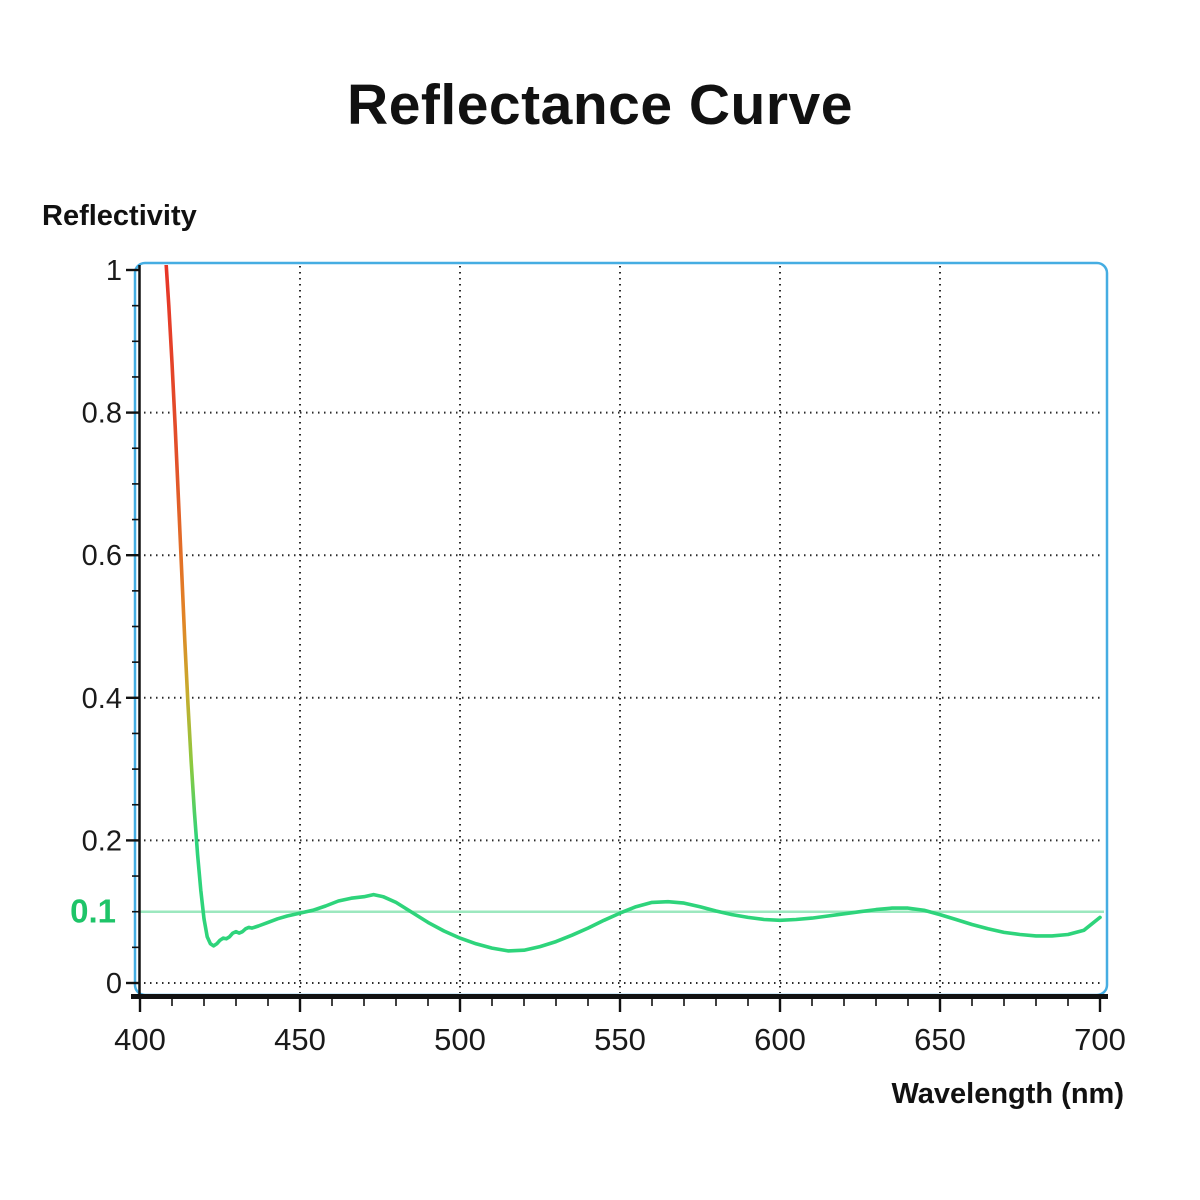  What do you see at coordinates (102, 699) in the screenshot?
I see `y-tick-label: 0.4` at bounding box center [102, 699].